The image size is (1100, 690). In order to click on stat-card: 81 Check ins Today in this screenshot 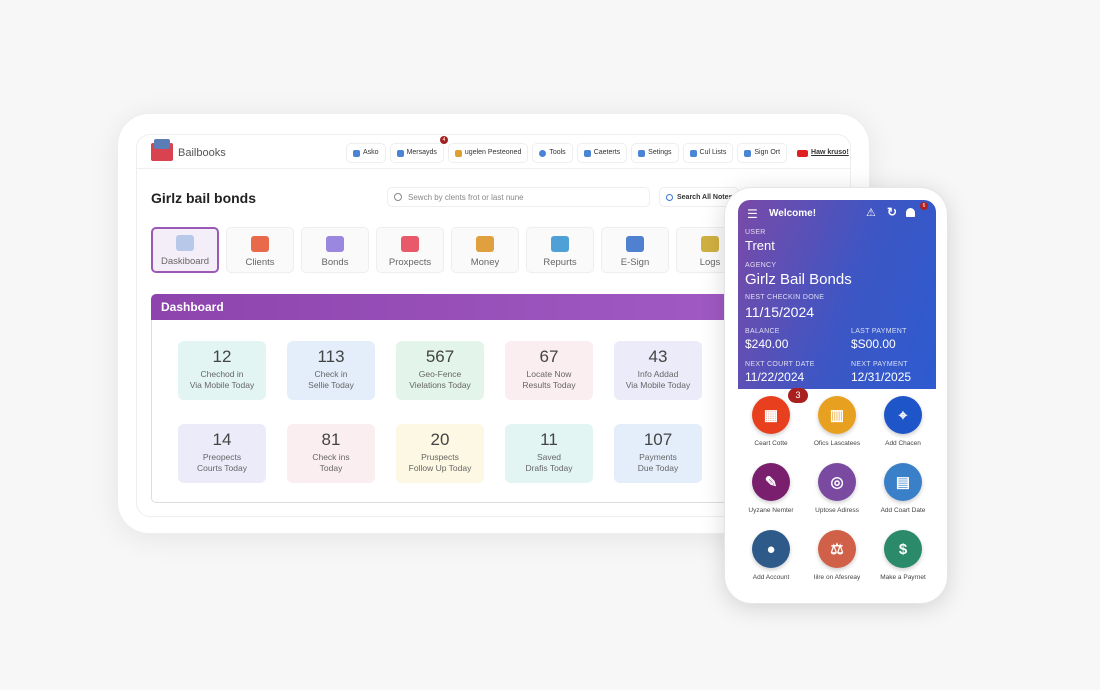, I will do `click(331, 453)`.